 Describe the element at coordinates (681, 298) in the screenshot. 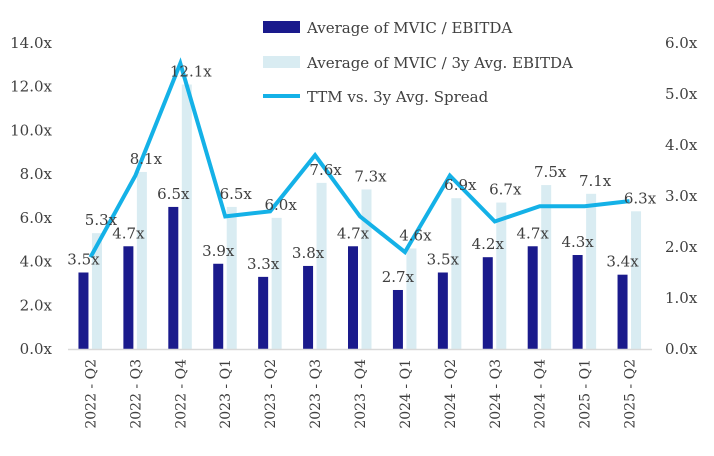

I see `right-y-tick-label: 1.0x` at that location.